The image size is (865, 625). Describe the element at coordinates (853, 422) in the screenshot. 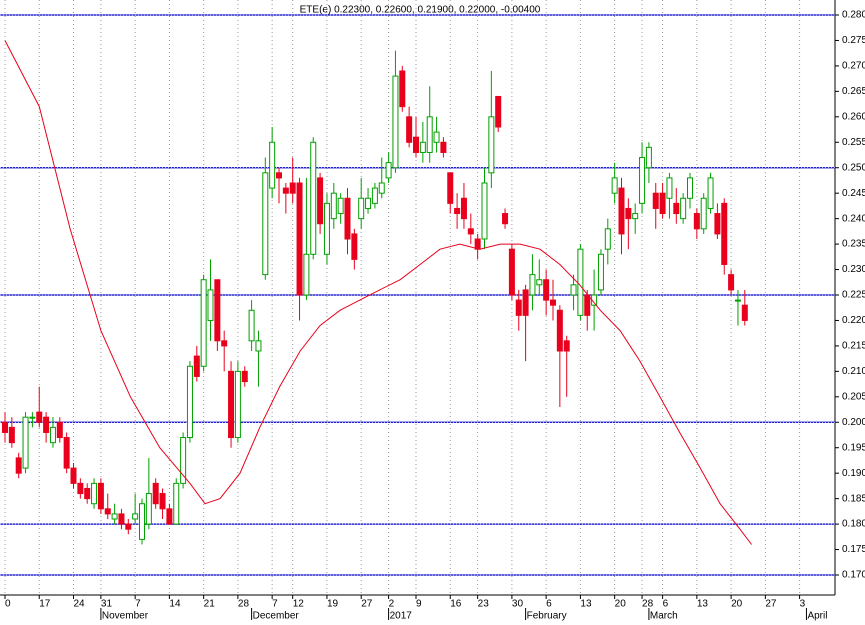

I see `y-tick-label: 0.200` at that location.